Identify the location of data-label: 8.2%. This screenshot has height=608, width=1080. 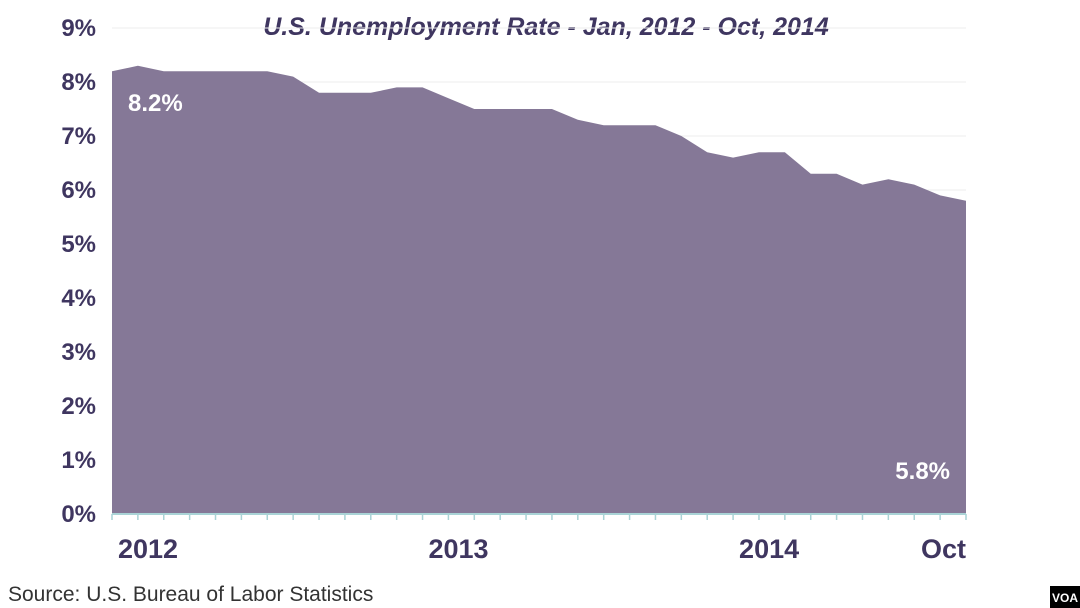
(155, 103).